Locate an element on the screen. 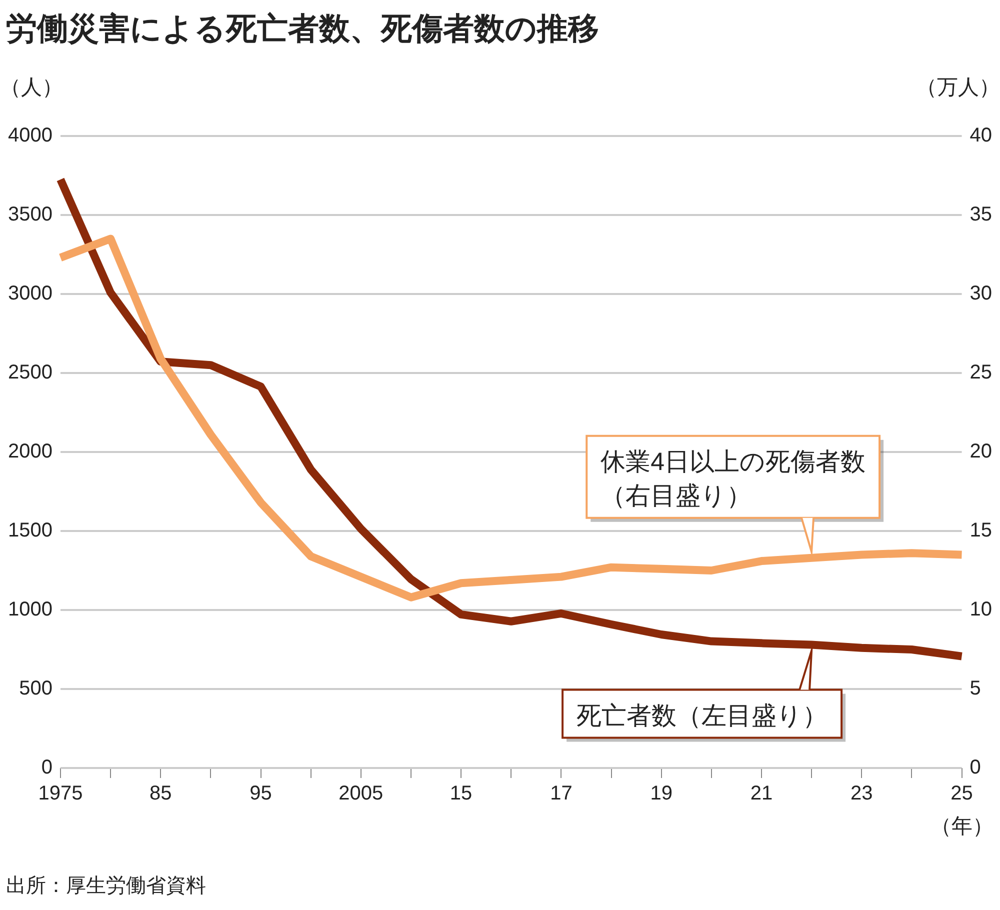 This screenshot has height=910, width=1000. y-tick-label: 1500 is located at coordinates (30, 531).